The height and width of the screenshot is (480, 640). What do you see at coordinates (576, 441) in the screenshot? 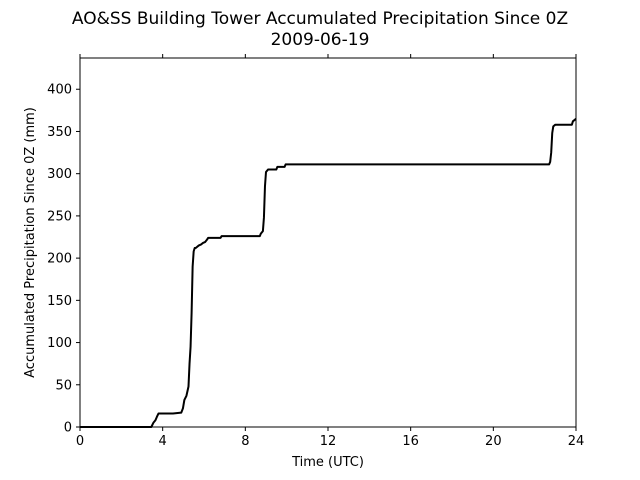
I see `x-tick-label: 24` at bounding box center [576, 441].